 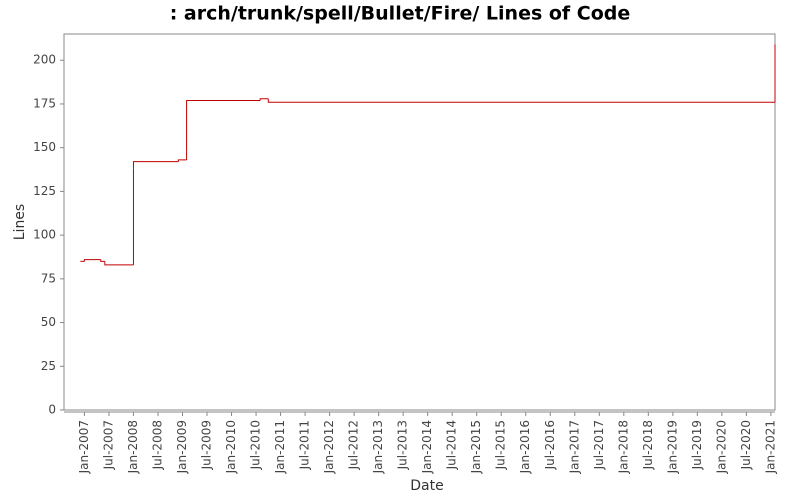 I want to click on x-tick-label: Jul-2018, so click(x=648, y=445).